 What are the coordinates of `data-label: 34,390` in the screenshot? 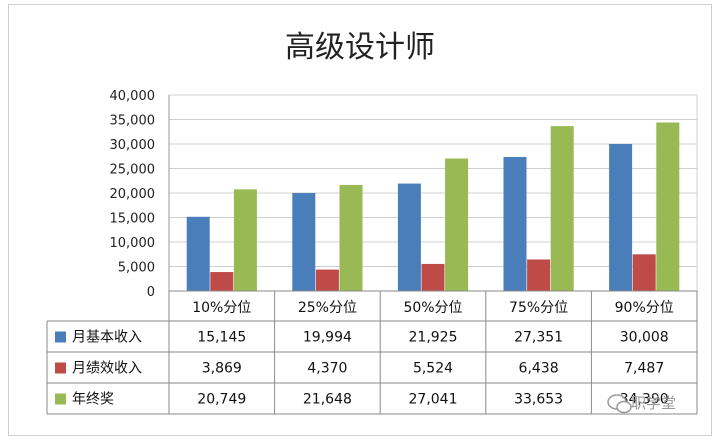 It's located at (644, 400).